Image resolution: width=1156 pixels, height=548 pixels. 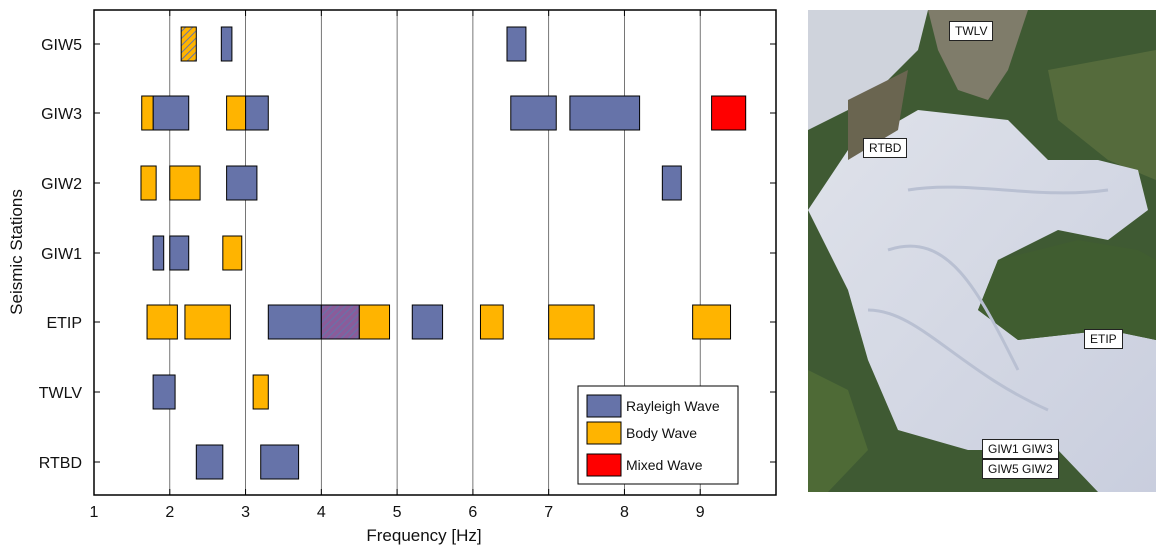 I want to click on x-tick-label: 9, so click(x=700, y=512).